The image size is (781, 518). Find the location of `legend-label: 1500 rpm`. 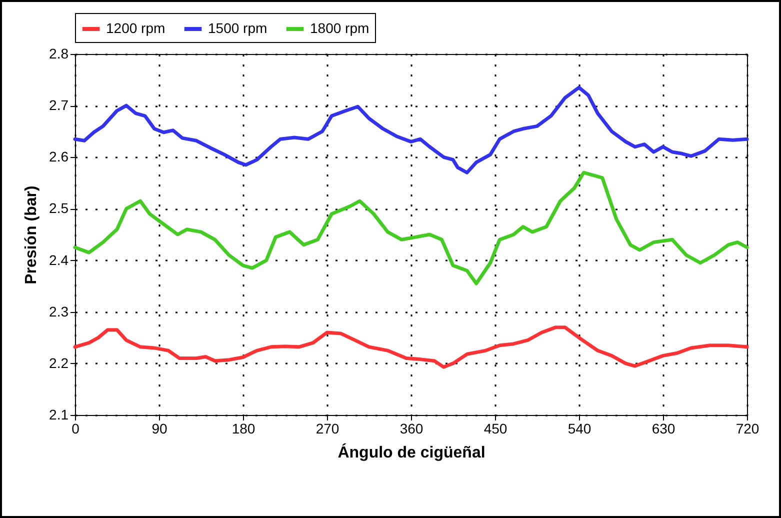

legend-label: 1500 rpm is located at coordinates (238, 28).